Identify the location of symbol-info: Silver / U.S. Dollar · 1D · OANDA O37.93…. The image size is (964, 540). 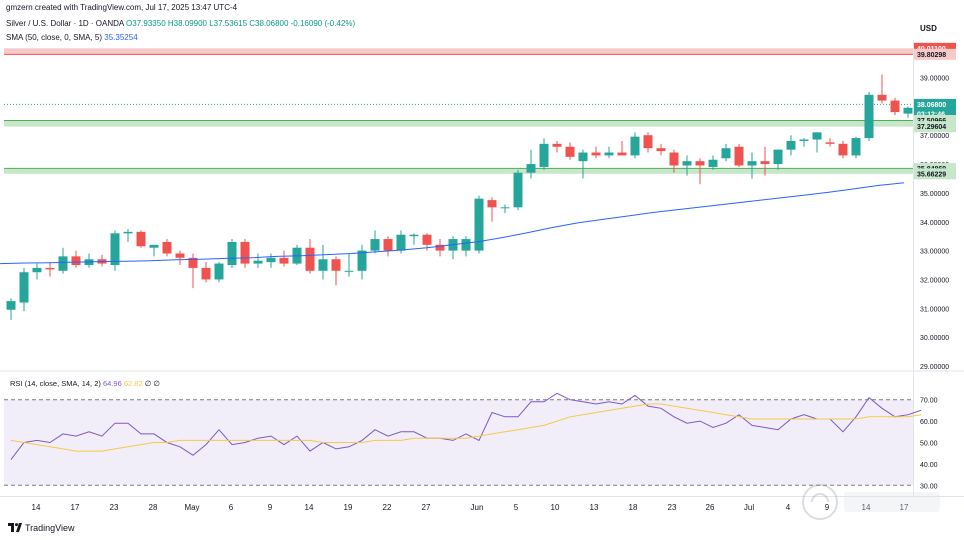
(180, 23).